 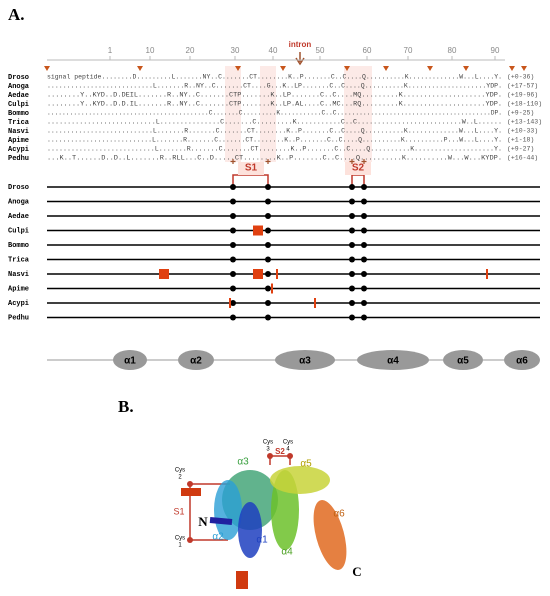 I want to click on c-terminus: C, so click(x=356, y=571).